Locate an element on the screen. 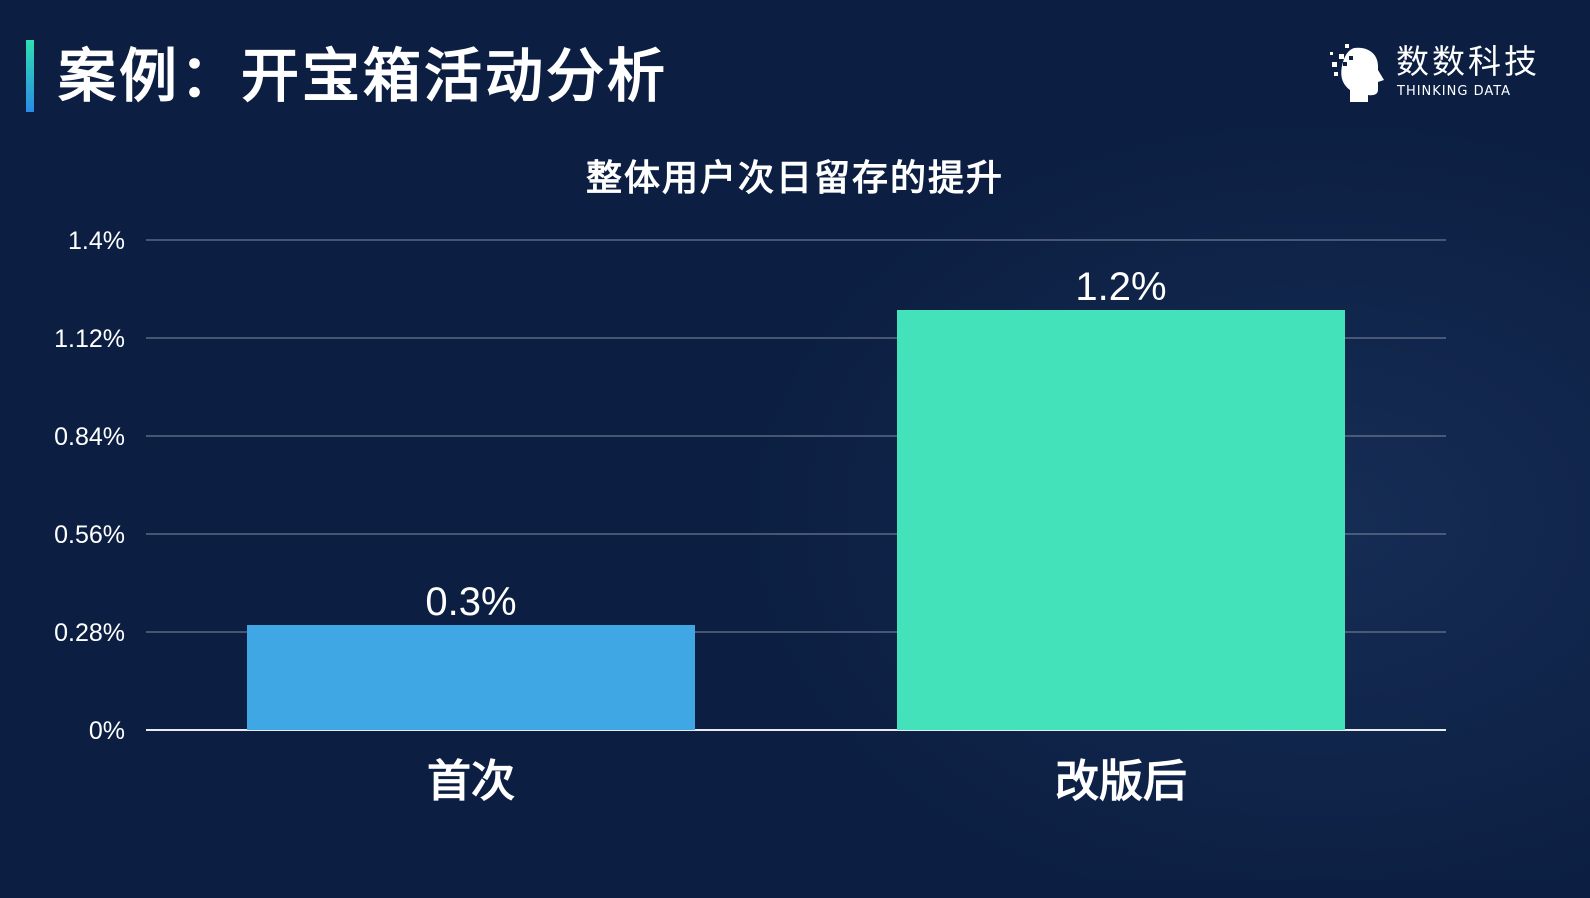  data-label: 0.3% is located at coordinates (470, 602).